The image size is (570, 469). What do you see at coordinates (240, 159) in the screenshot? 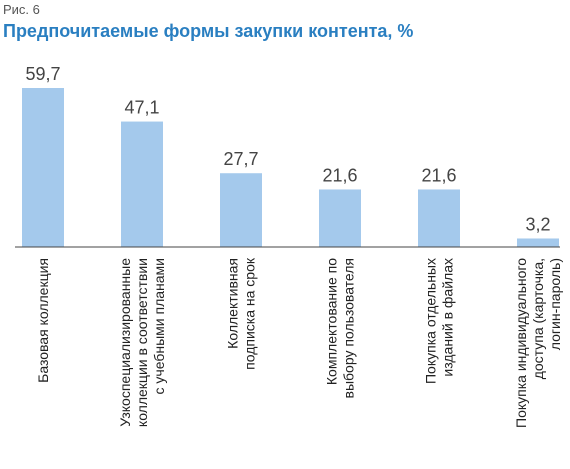
I see `data-label-2: 27,7` at bounding box center [240, 159].